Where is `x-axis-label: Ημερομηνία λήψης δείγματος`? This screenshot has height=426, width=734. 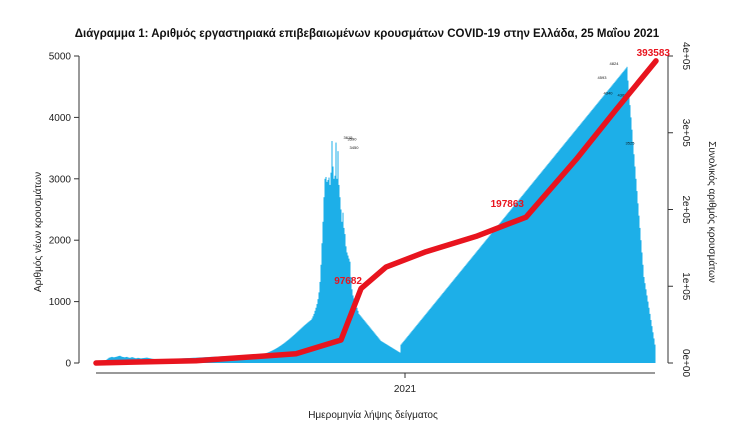
x-axis-label: Ημερομηνία λήψης δείγματος is located at coordinates (373, 415).